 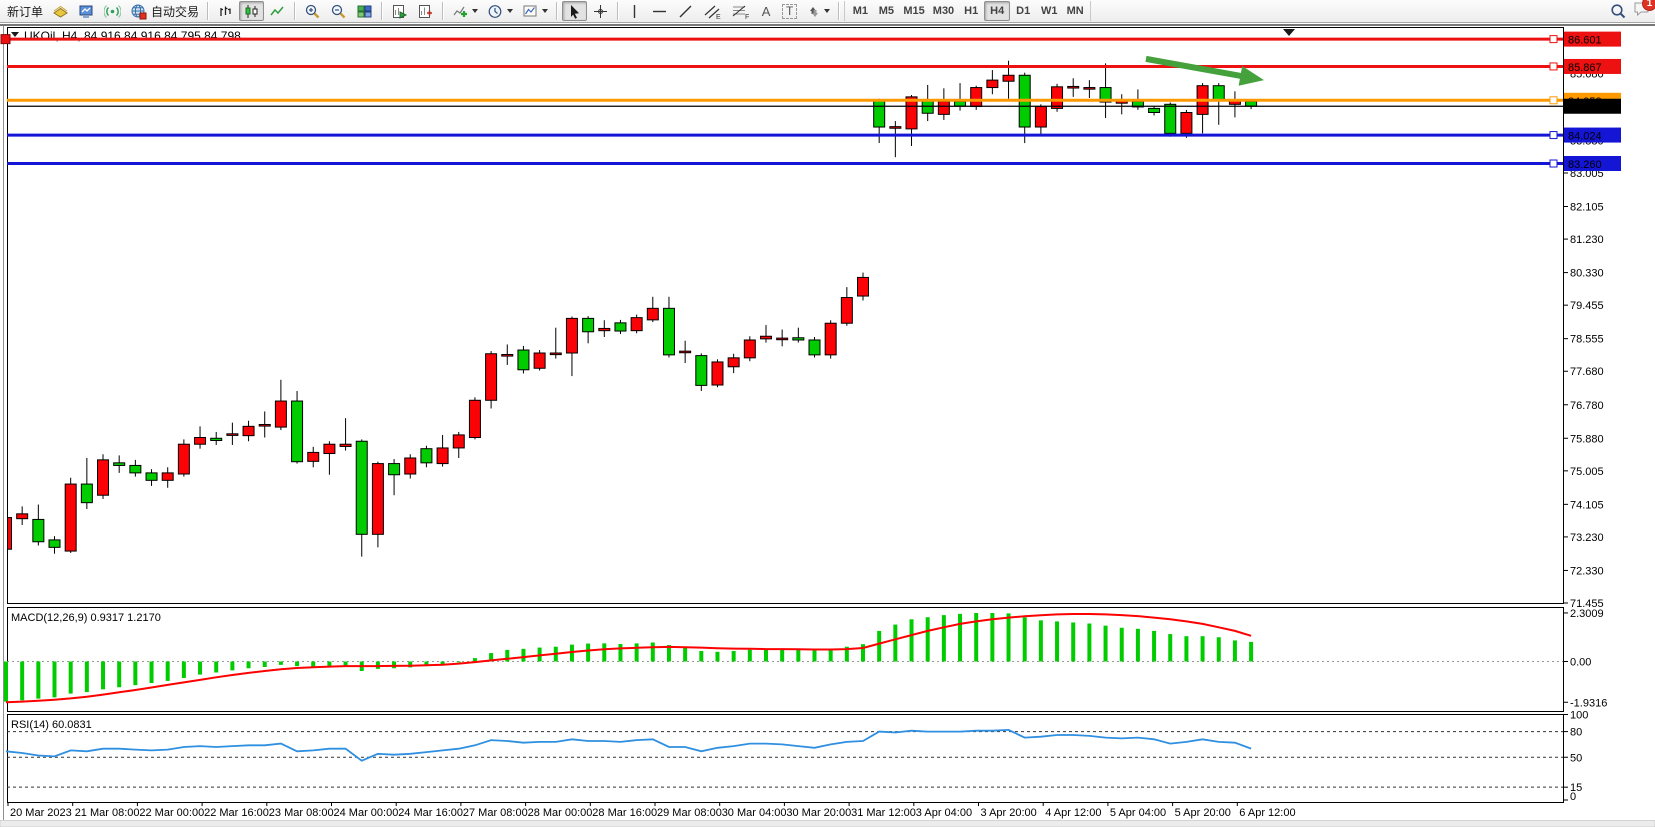 I want to click on autotrading-globe-icon, so click(x=139, y=11).